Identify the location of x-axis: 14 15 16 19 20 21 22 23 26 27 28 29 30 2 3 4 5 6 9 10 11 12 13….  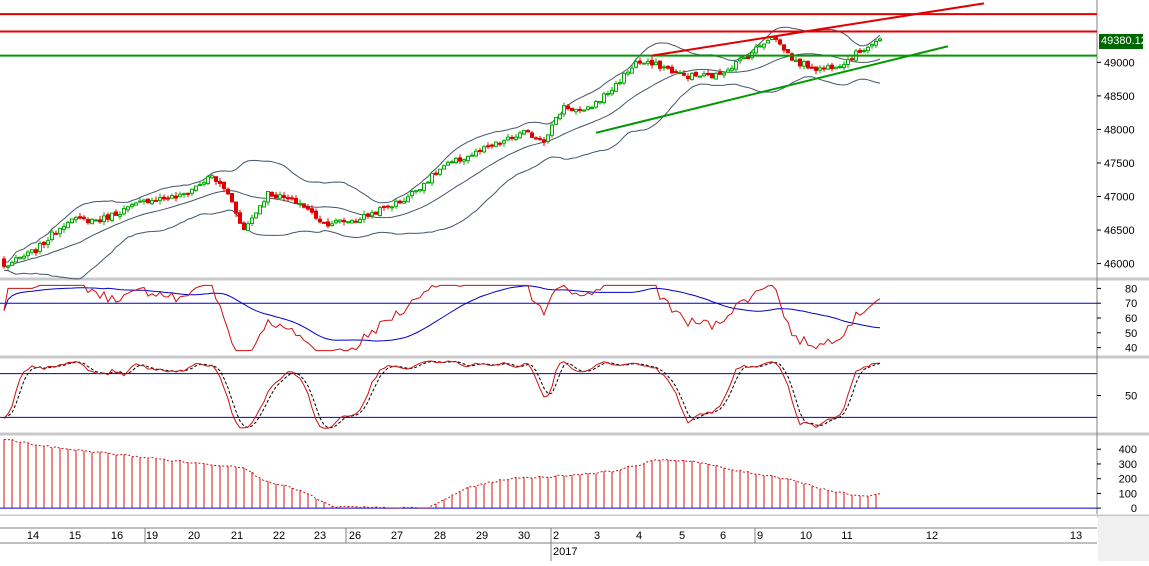
(574, 538).